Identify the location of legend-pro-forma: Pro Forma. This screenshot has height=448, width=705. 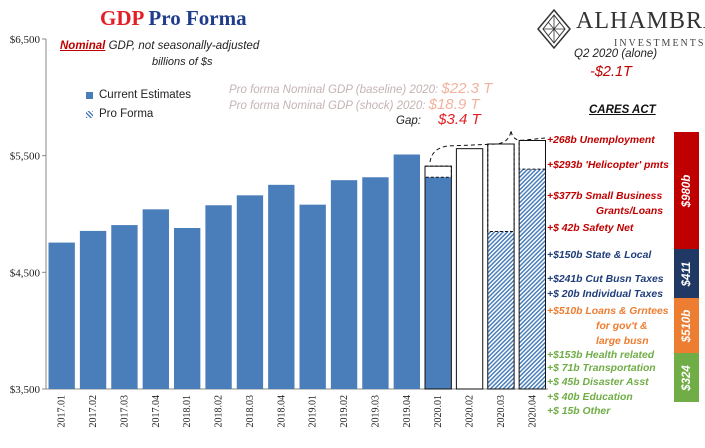
(119, 114).